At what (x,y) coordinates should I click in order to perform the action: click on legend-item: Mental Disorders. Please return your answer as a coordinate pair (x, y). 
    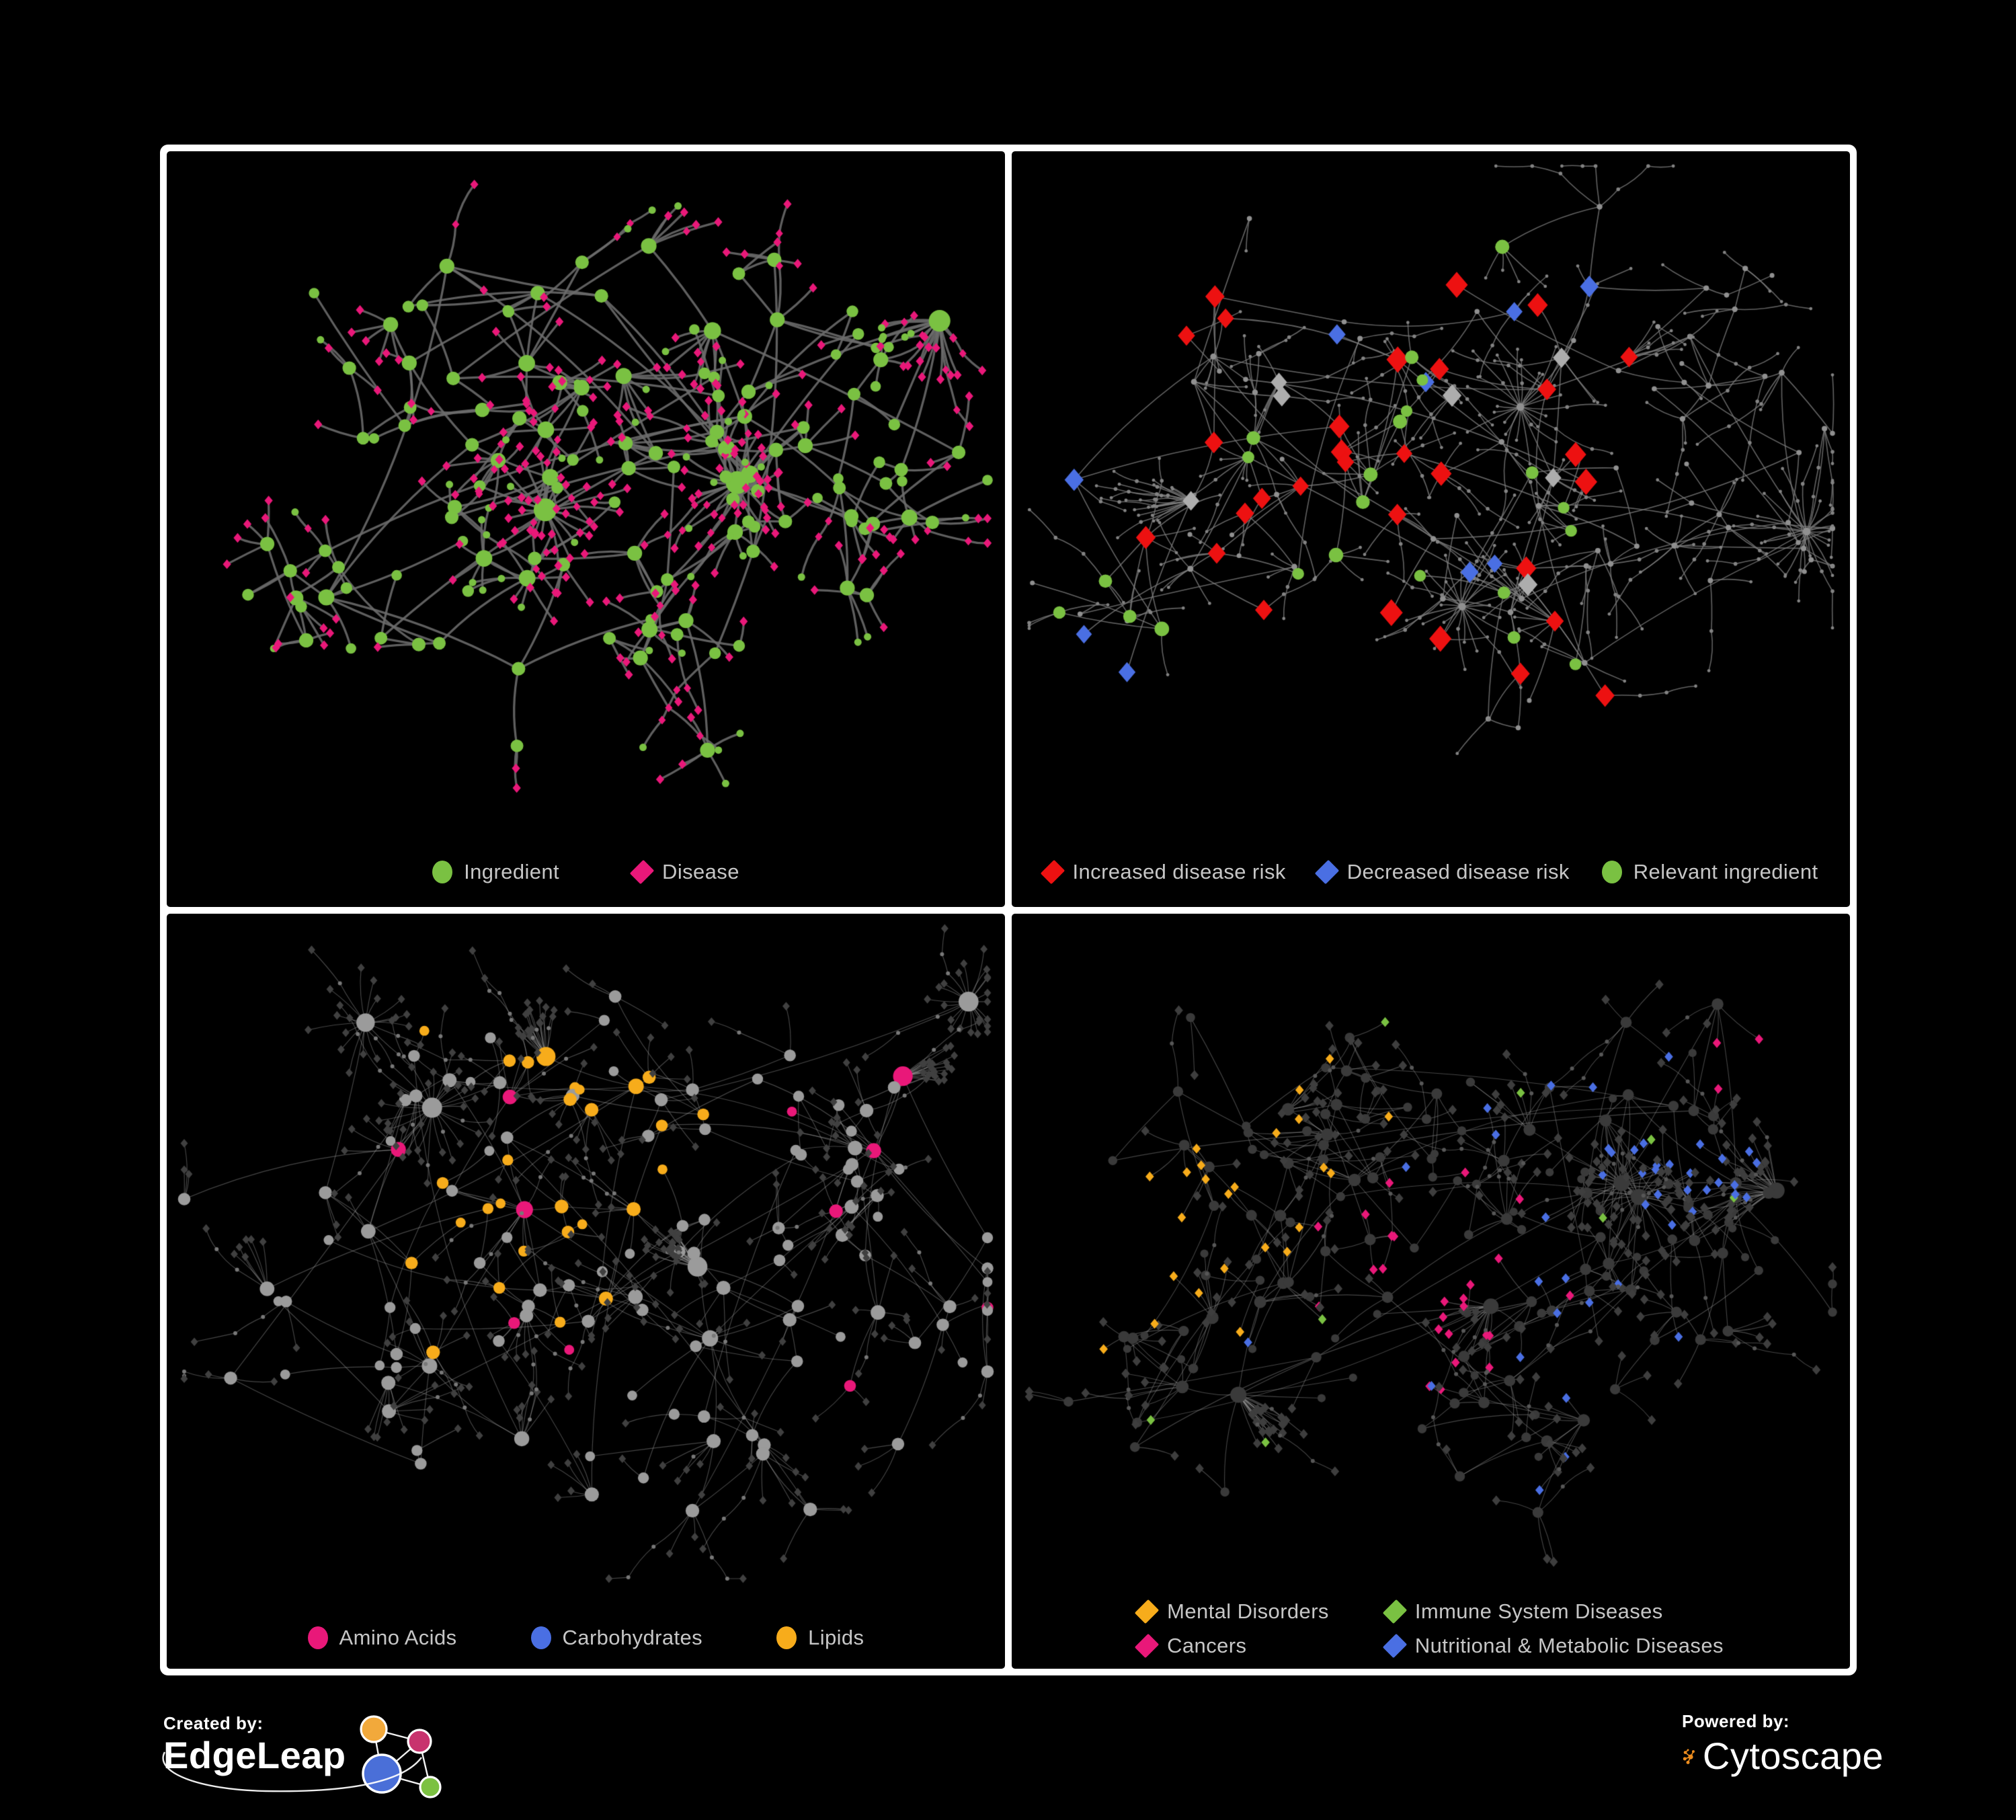
    Looking at the image, I should click on (1231, 1611).